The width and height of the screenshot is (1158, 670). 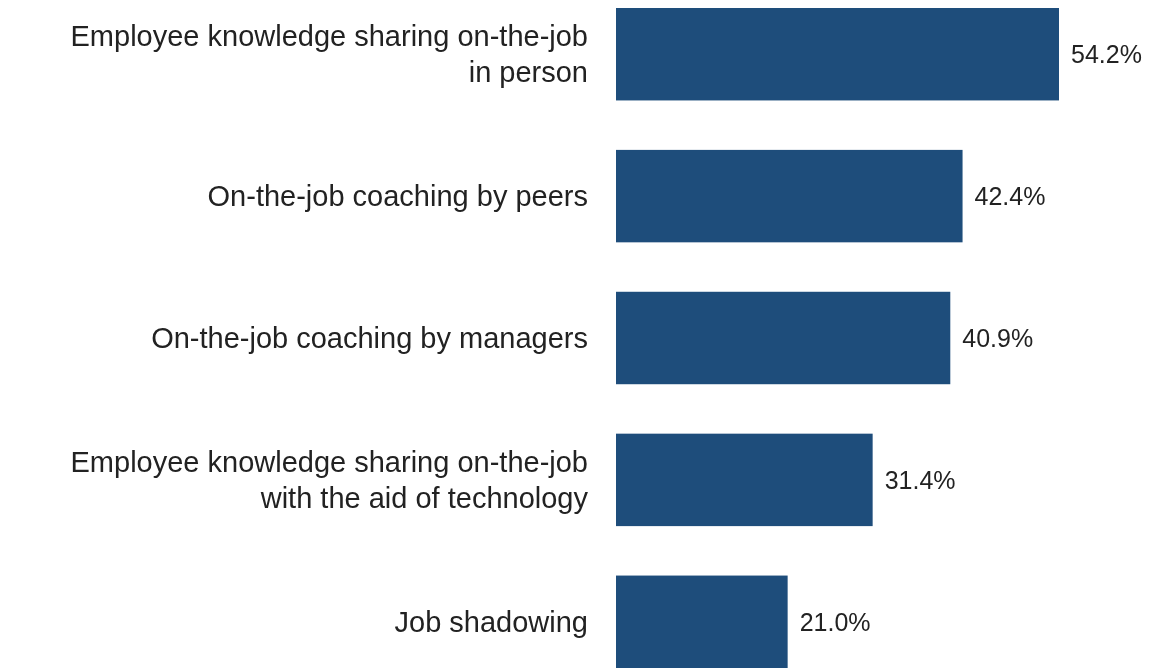 What do you see at coordinates (397, 196) in the screenshot?
I see `y-tick-label: On-the-job coaching by peers` at bounding box center [397, 196].